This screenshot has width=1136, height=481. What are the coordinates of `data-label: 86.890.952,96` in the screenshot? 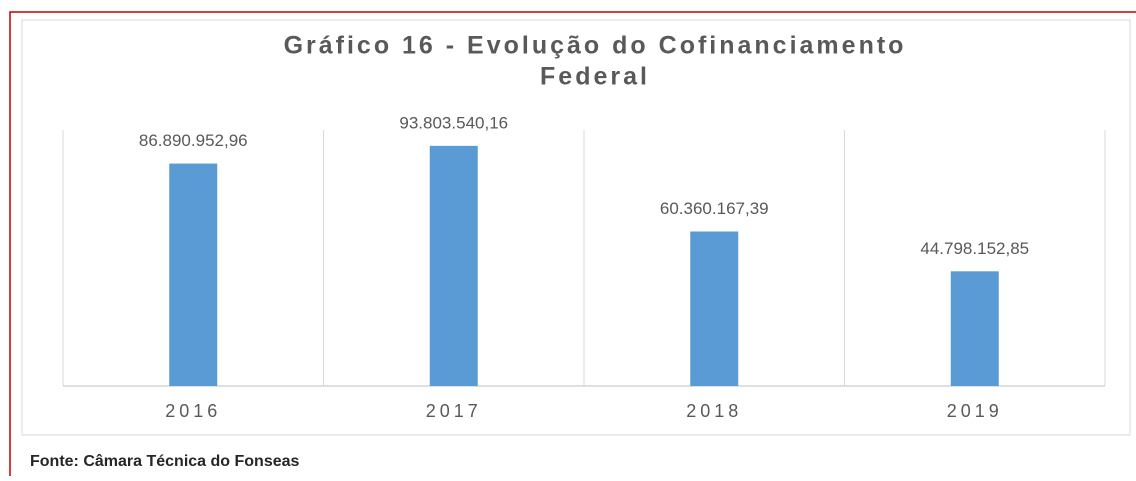 It's located at (193, 140).